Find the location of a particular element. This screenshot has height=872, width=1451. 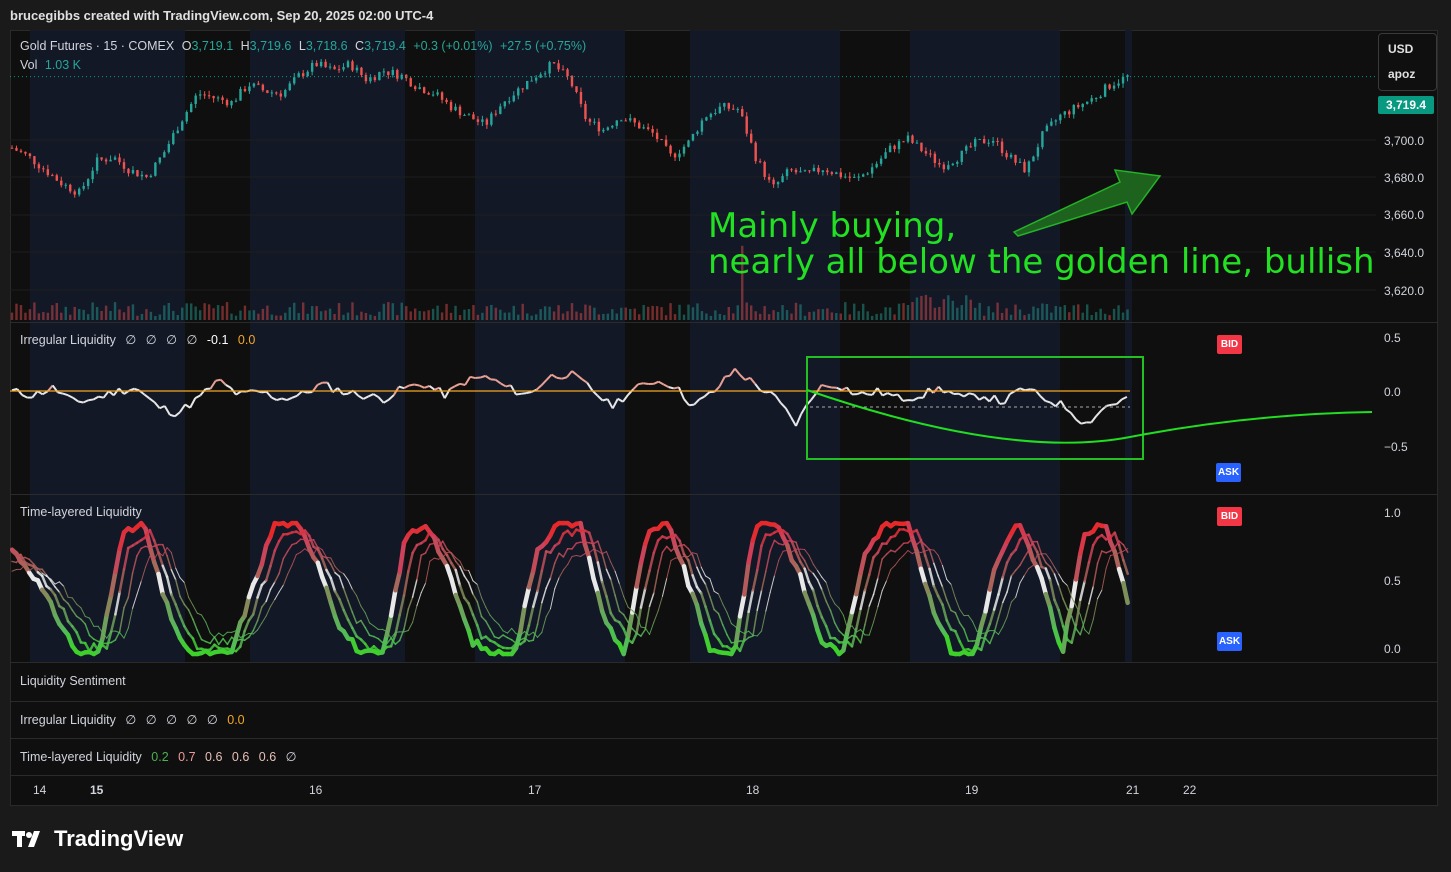

currency-selector: USD apoz is located at coordinates (1407, 62).